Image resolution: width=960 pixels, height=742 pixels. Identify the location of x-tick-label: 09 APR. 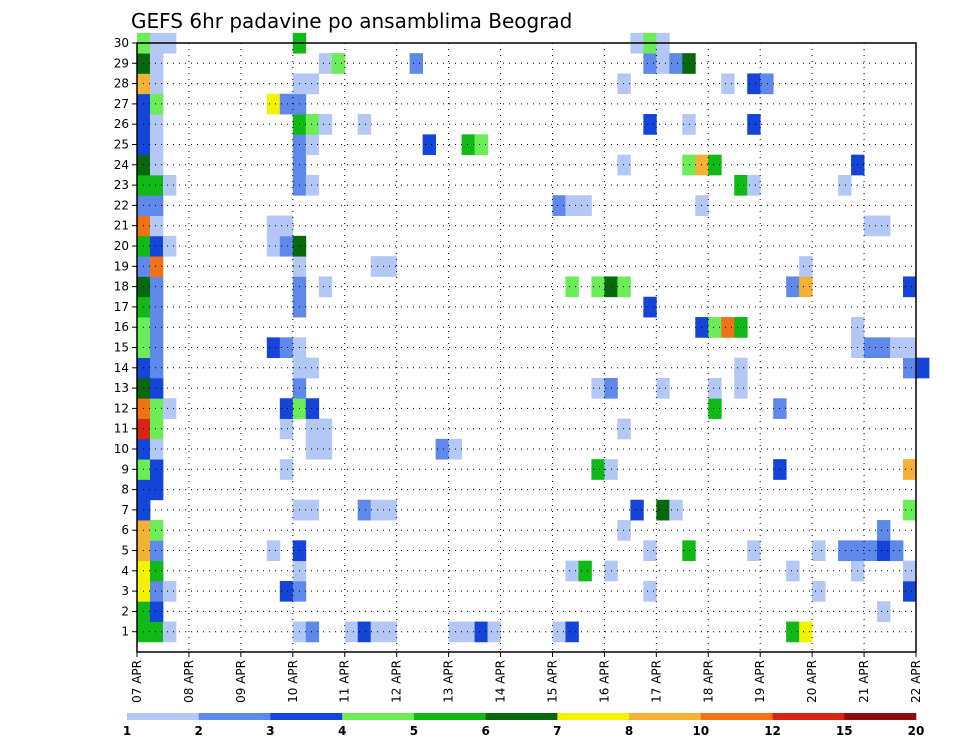
(241, 681).